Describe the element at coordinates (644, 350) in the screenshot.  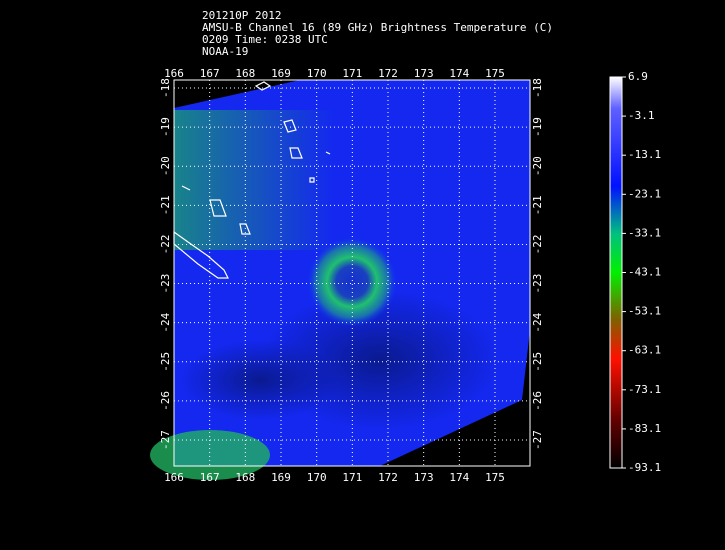
I see `colorbar-label: -63.1` at that location.